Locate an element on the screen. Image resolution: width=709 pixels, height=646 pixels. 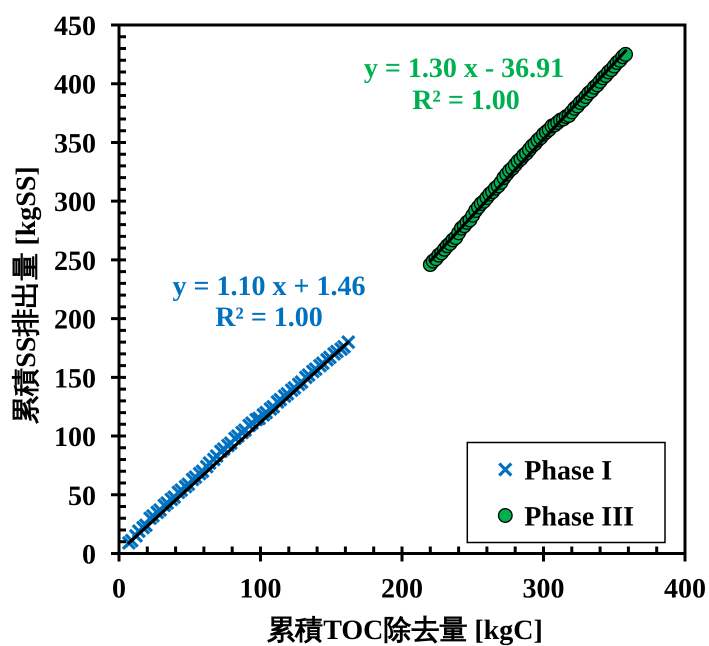
x-tick-label: 0 is located at coordinates (119, 589).